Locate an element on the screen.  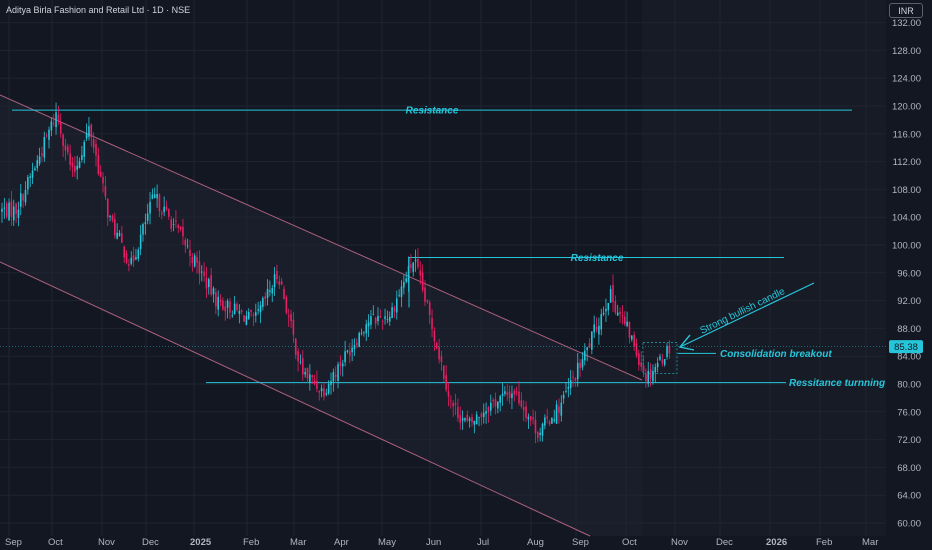
resistance-mid-label: Resistance is located at coordinates (597, 258).